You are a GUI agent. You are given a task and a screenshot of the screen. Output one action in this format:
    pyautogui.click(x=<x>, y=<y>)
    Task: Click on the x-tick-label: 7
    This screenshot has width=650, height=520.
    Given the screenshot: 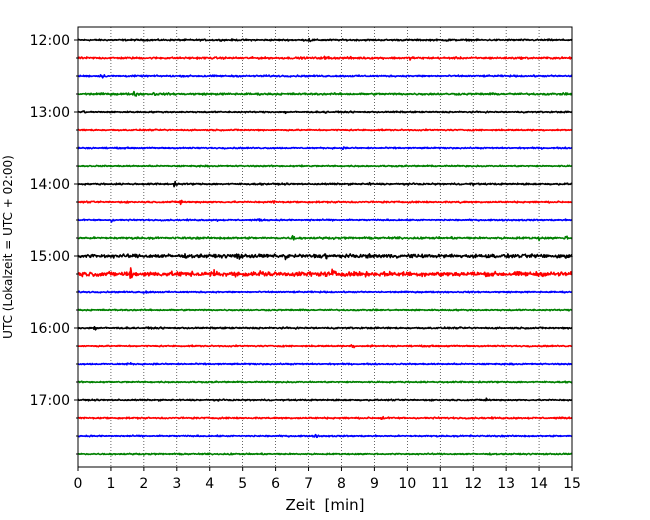 What is the action you would take?
    pyautogui.click(x=308, y=484)
    